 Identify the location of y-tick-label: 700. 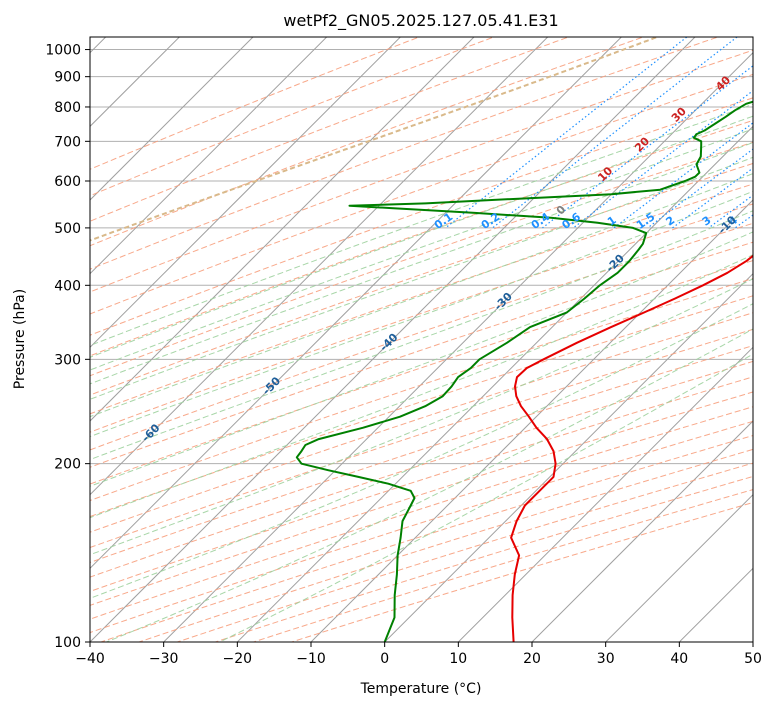
(67, 142).